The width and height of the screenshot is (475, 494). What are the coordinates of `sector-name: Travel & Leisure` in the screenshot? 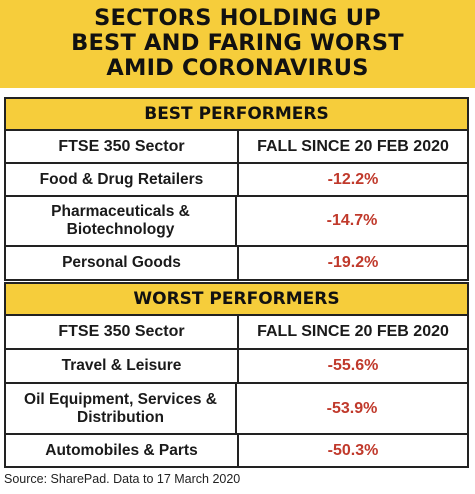 It's located at (122, 366).